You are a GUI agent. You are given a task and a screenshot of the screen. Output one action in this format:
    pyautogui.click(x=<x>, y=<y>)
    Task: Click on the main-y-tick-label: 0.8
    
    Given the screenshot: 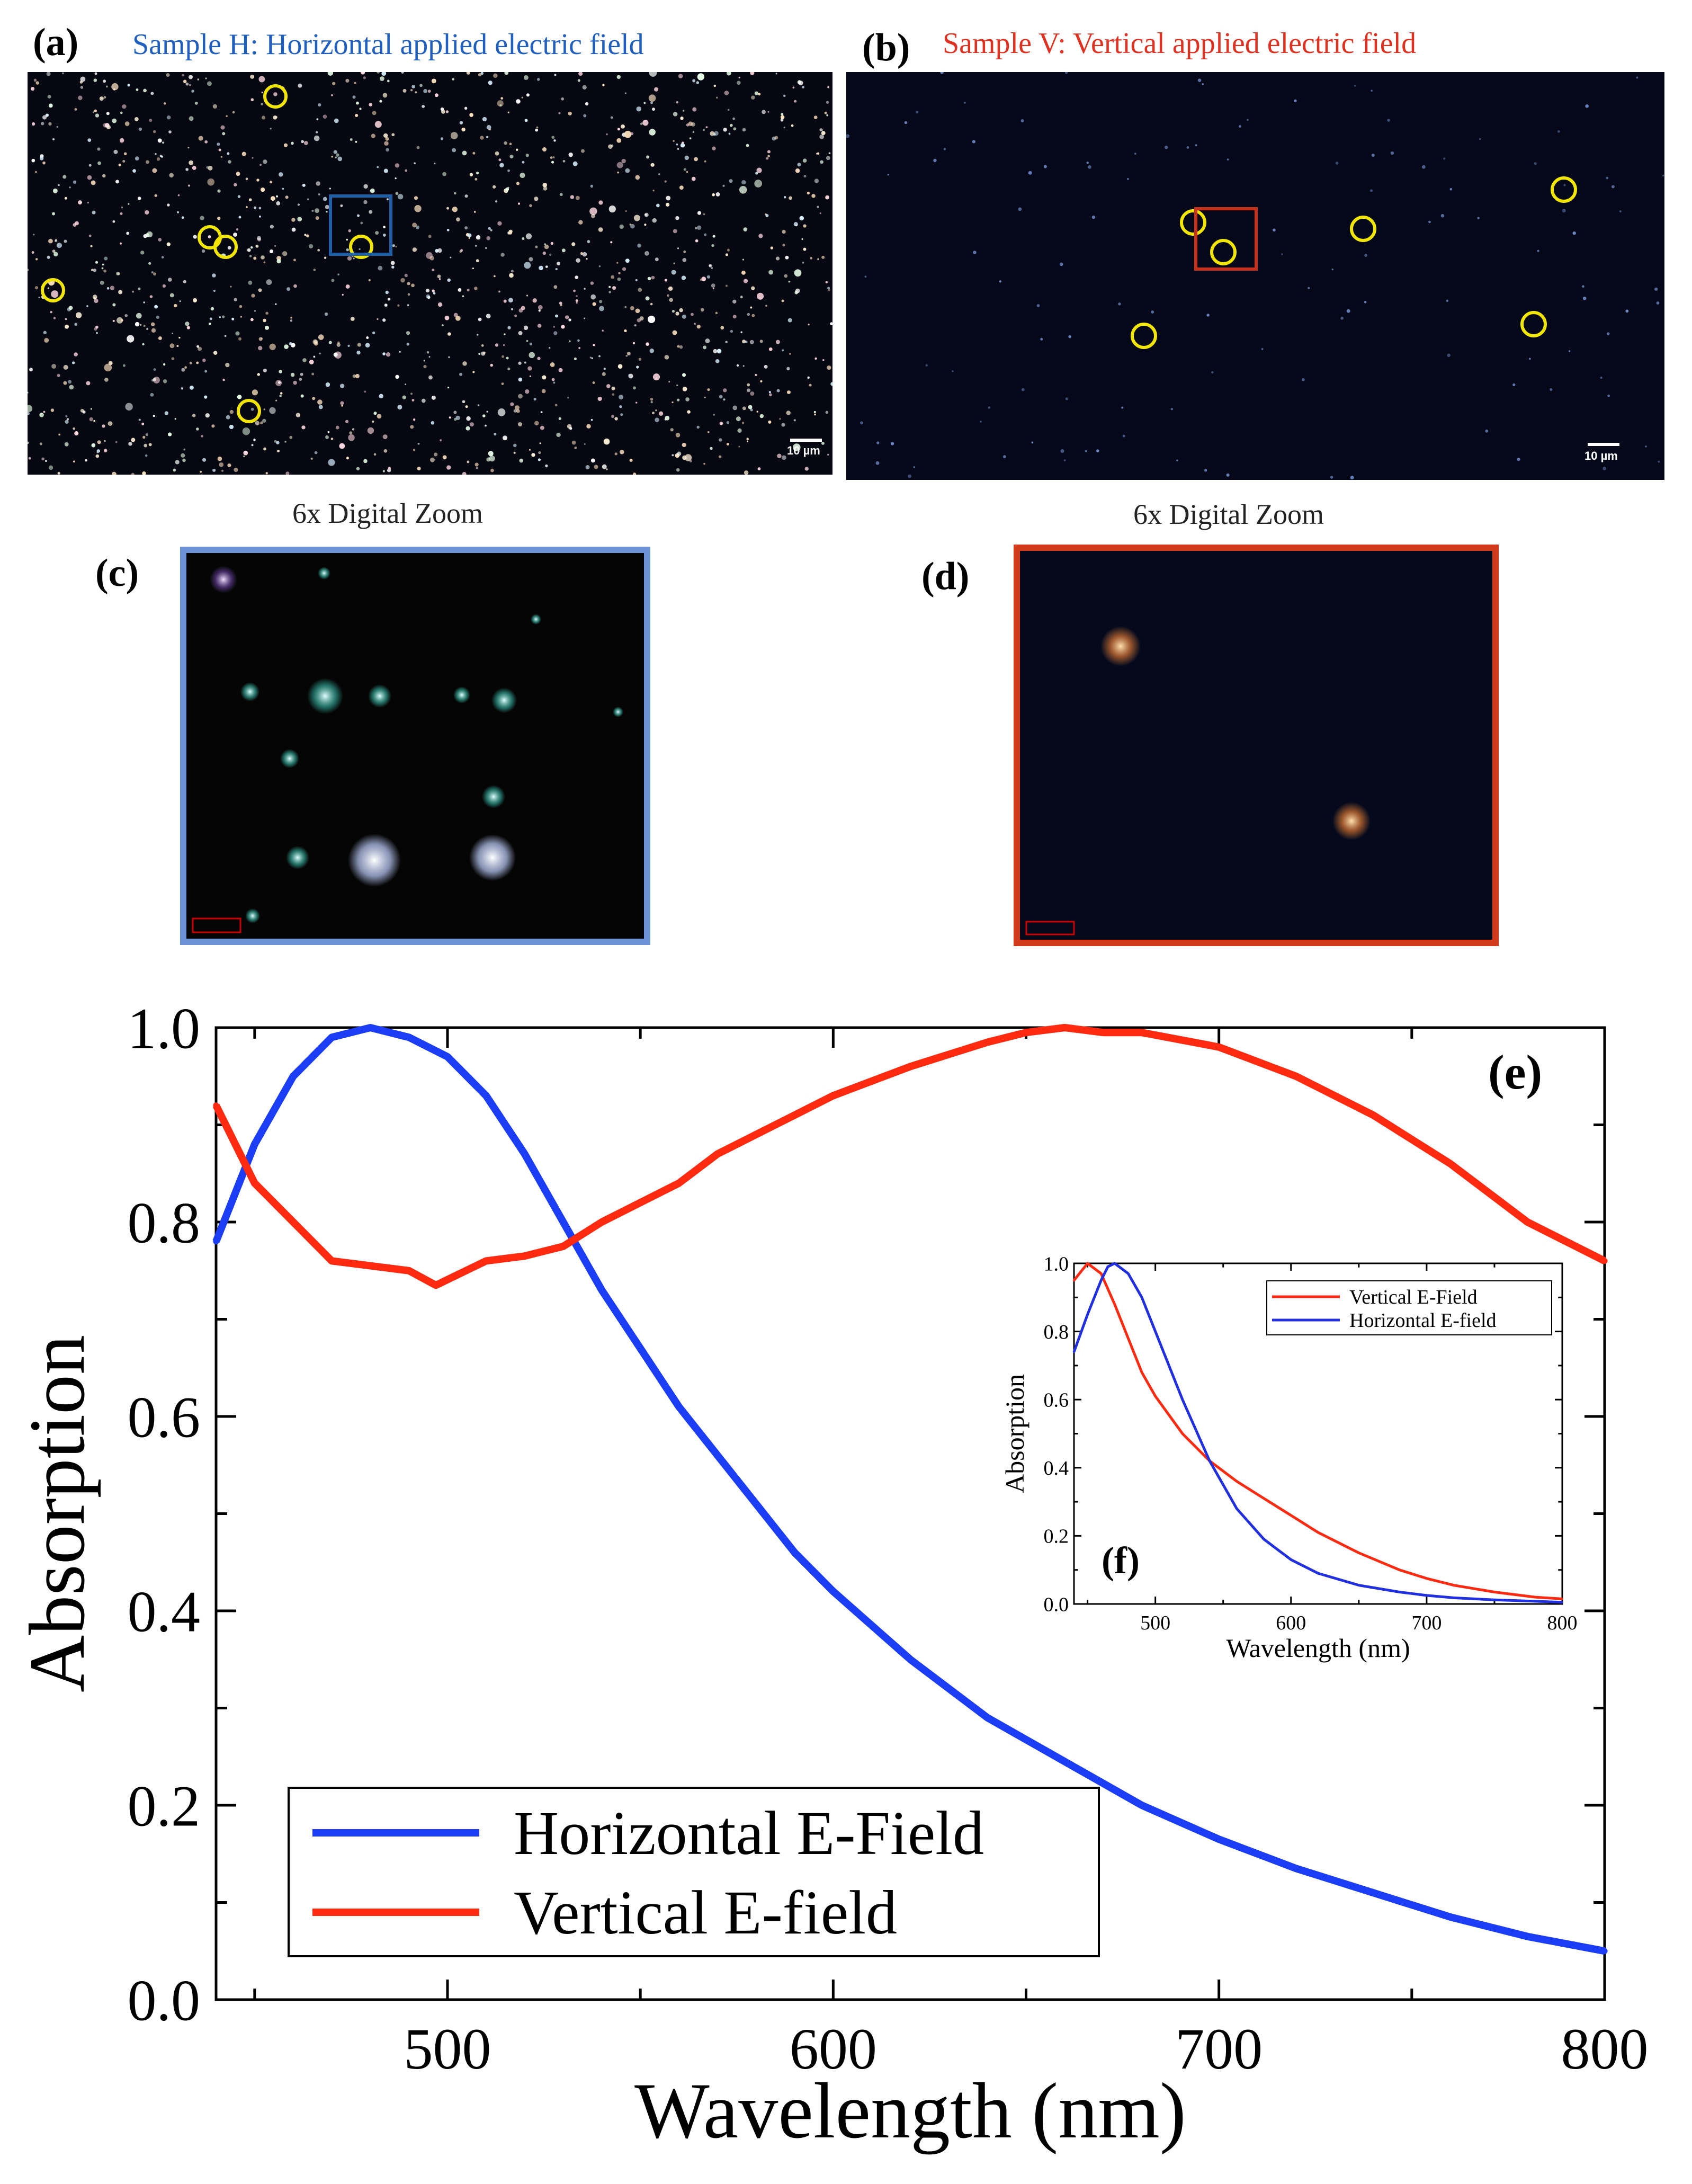 What is the action you would take?
    pyautogui.click(x=164, y=1223)
    